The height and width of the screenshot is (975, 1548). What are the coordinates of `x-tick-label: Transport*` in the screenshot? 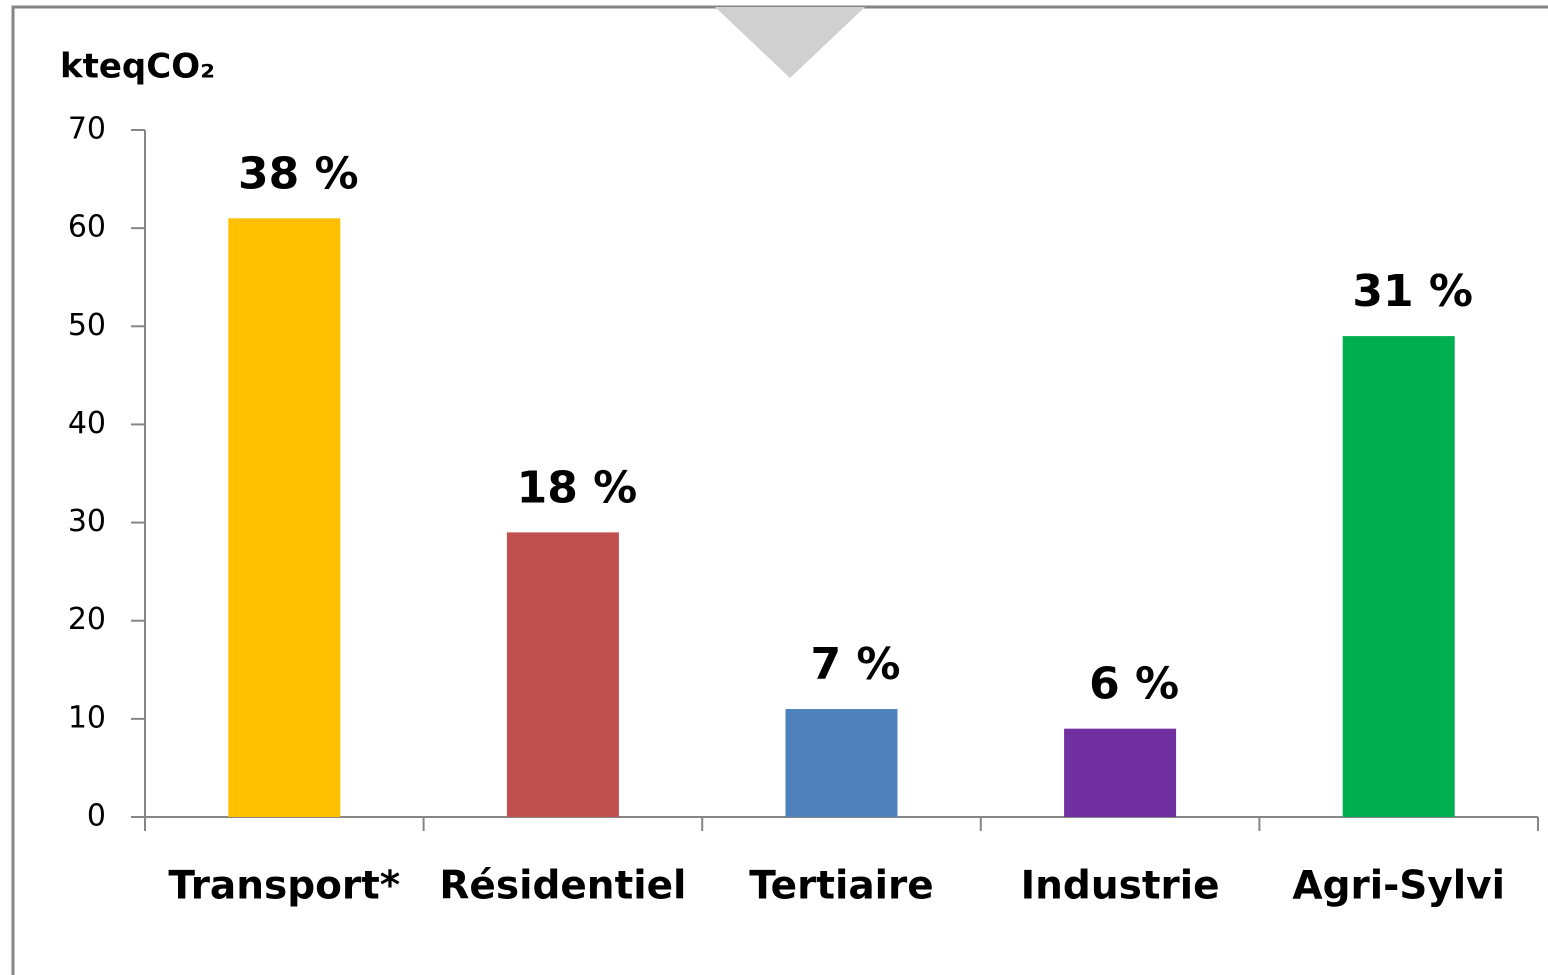 It's located at (284, 886).